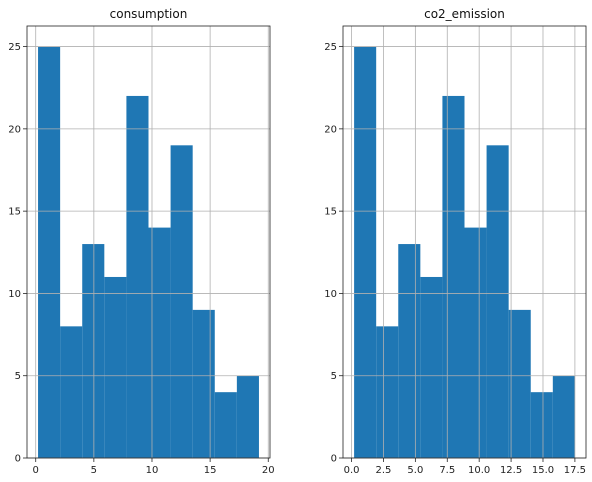  Describe the element at coordinates (543, 470) in the screenshot. I see `x-tick-label: 15.0` at that location.